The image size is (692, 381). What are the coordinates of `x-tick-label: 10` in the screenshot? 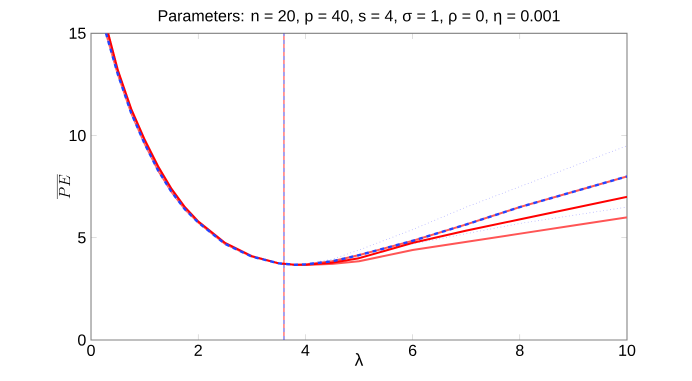 It's located at (627, 350).